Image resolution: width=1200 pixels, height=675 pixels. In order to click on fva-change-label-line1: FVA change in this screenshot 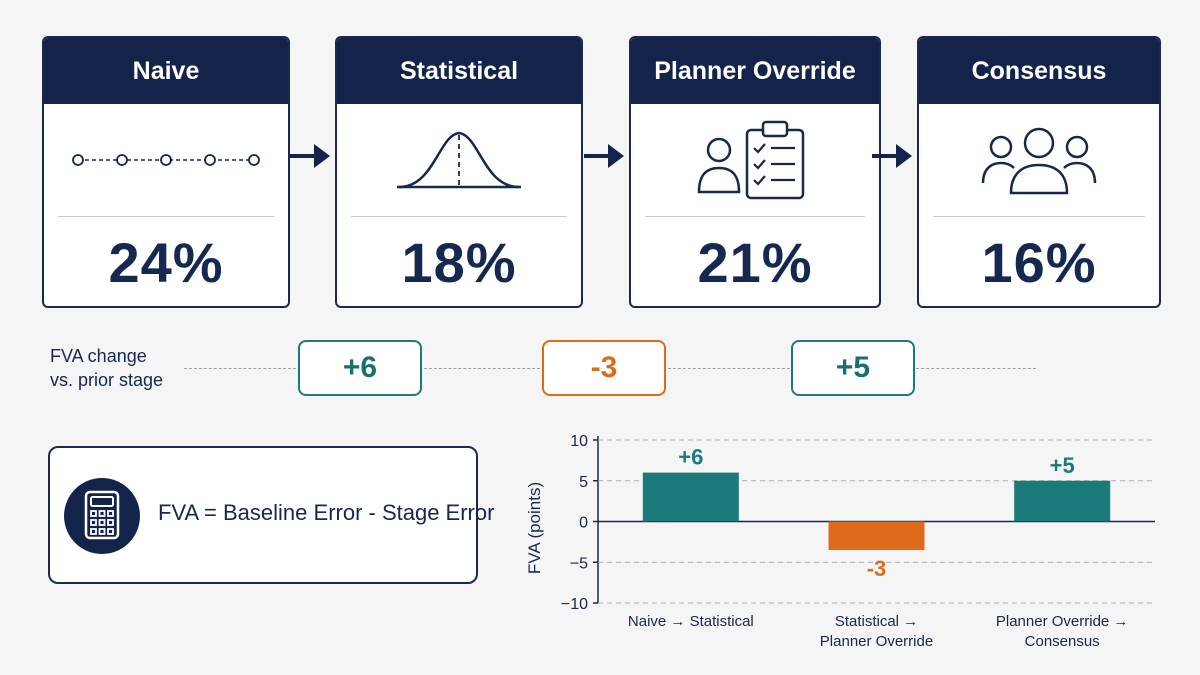, I will do `click(98, 356)`.